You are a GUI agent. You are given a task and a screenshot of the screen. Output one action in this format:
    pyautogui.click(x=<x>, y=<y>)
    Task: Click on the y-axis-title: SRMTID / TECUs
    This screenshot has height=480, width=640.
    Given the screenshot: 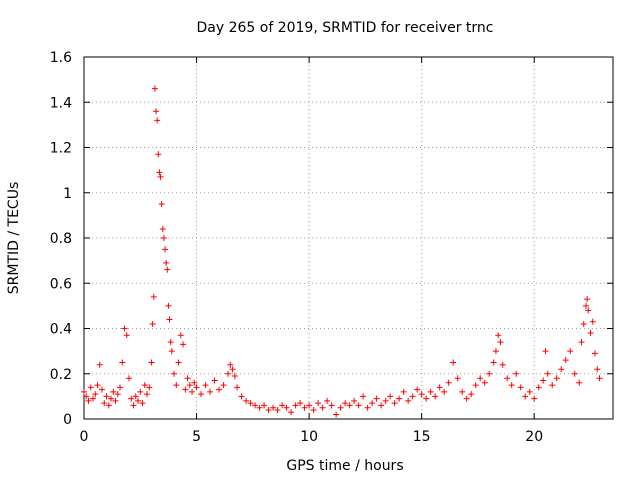 What is the action you would take?
    pyautogui.click(x=14, y=238)
    